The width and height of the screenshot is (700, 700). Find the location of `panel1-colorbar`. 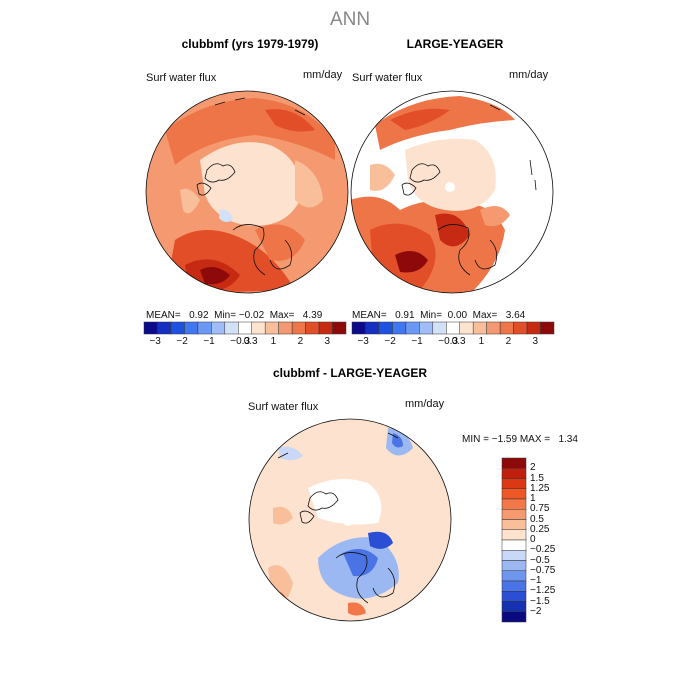

panel1-colorbar is located at coordinates (245, 328).